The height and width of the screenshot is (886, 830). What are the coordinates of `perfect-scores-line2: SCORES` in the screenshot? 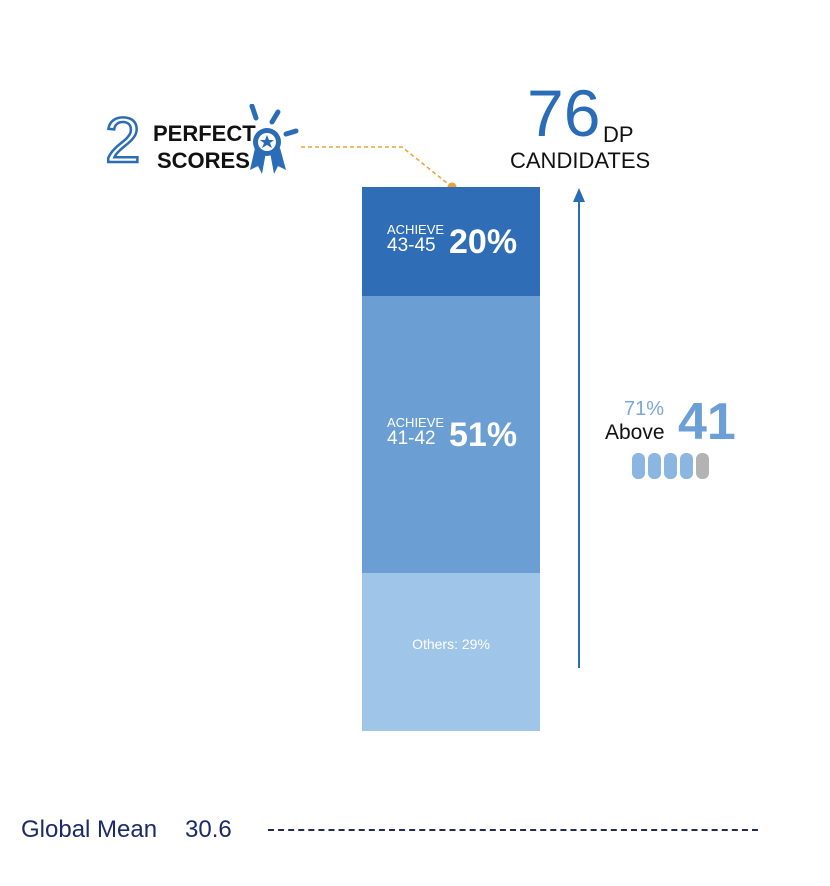 It's located at (203, 160).